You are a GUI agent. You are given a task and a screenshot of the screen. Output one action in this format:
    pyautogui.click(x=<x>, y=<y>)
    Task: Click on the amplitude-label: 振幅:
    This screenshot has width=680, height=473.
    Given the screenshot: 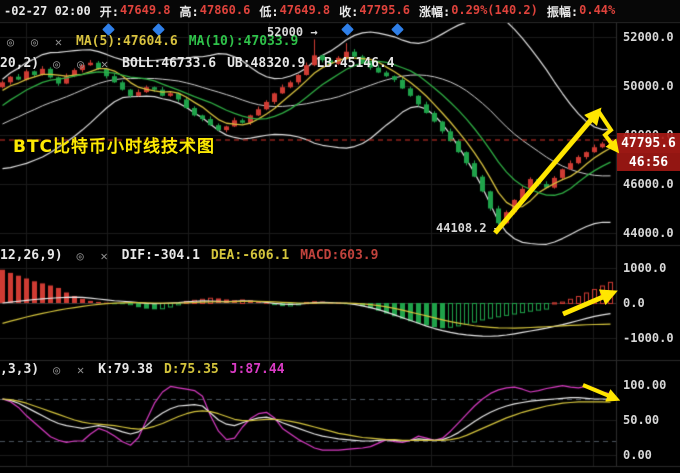 What is the action you would take?
    pyautogui.click(x=562, y=11)
    